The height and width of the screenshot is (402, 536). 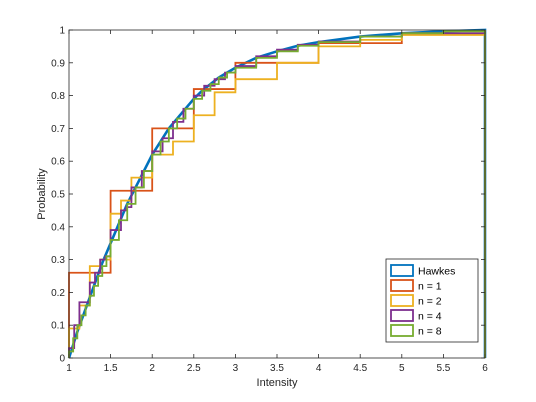 What do you see at coordinates (58, 260) in the screenshot?
I see `y-tick-label: 0.3` at bounding box center [58, 260].